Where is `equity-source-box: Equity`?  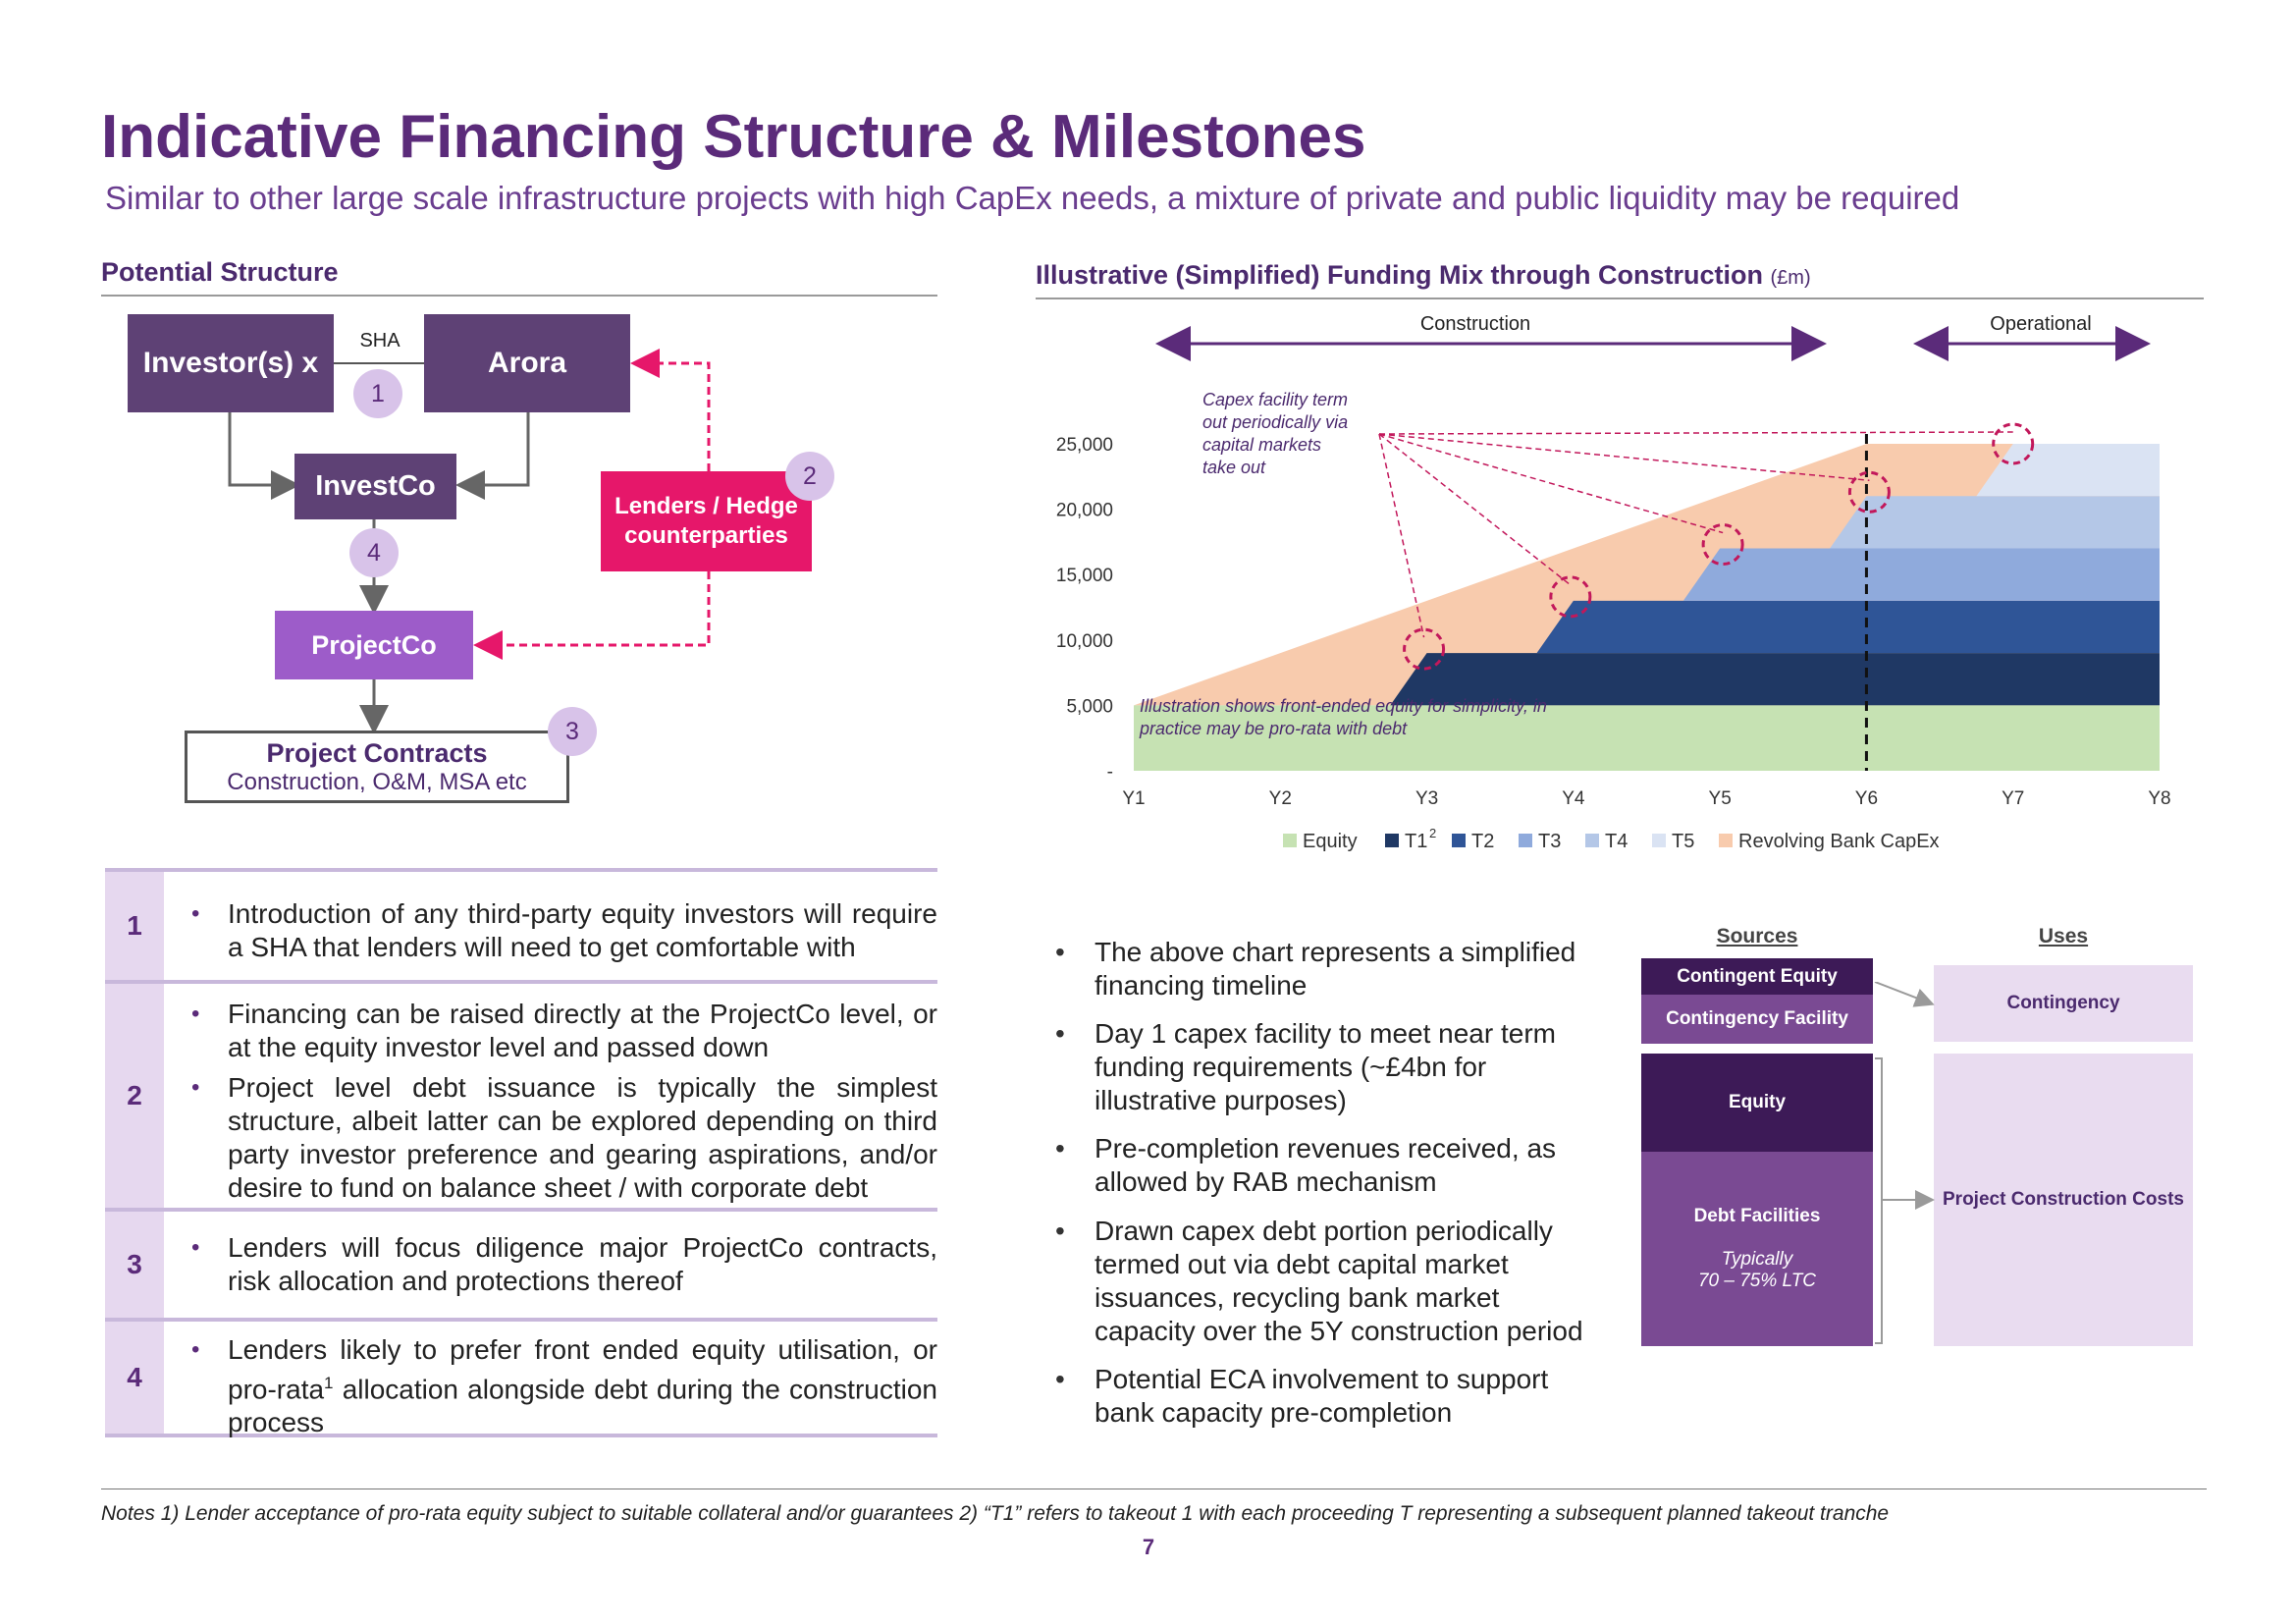 equity-source-box: Equity is located at coordinates (1757, 1103).